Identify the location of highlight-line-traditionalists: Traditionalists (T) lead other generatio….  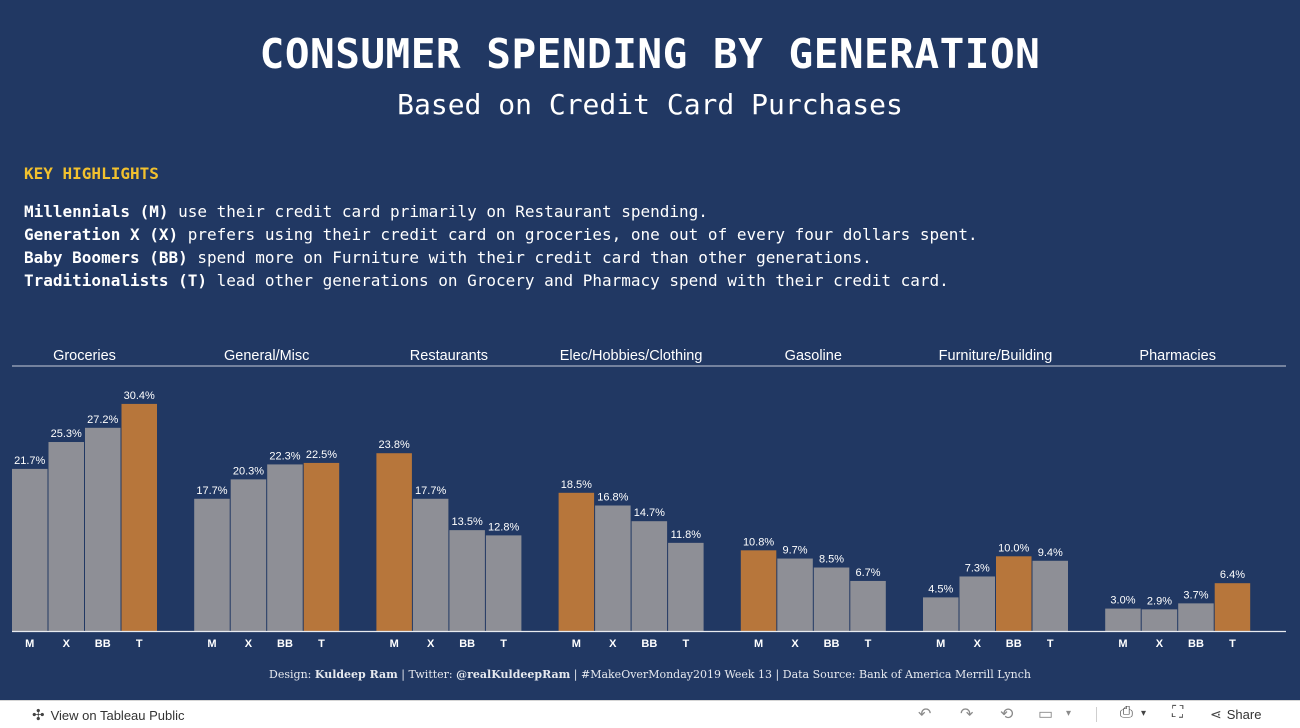
(501, 280).